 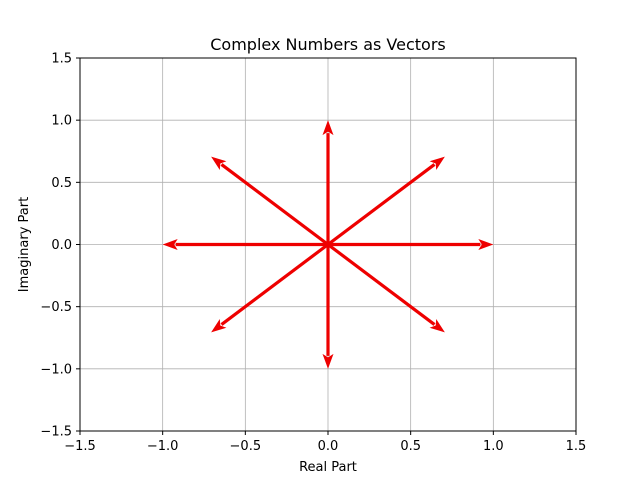 I want to click on y-tick-label: 1.5, so click(x=61, y=59).